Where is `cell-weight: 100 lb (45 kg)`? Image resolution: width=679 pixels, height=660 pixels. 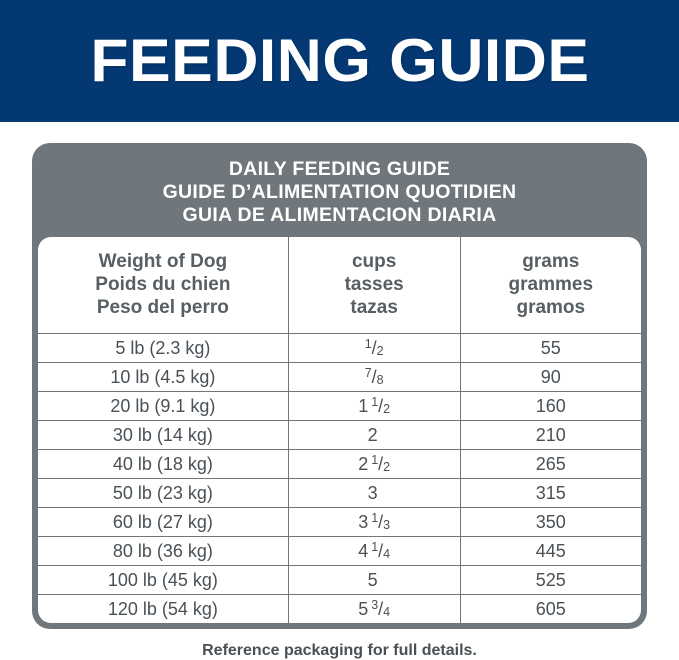 cell-weight: 100 lb (45 kg) is located at coordinates (163, 580).